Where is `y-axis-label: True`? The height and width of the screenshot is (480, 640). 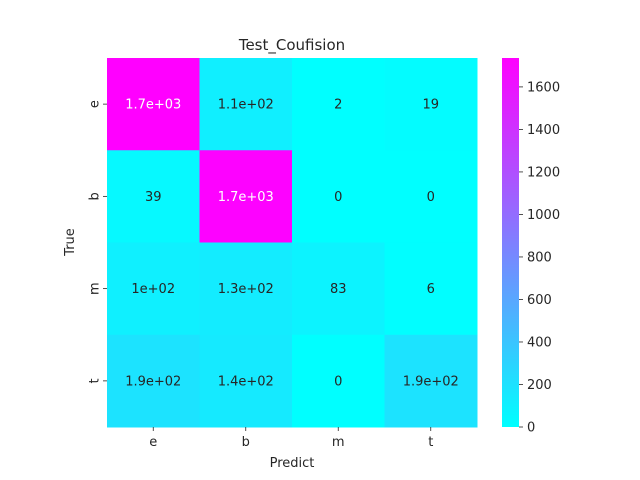
y-axis-label: True is located at coordinates (70, 242).